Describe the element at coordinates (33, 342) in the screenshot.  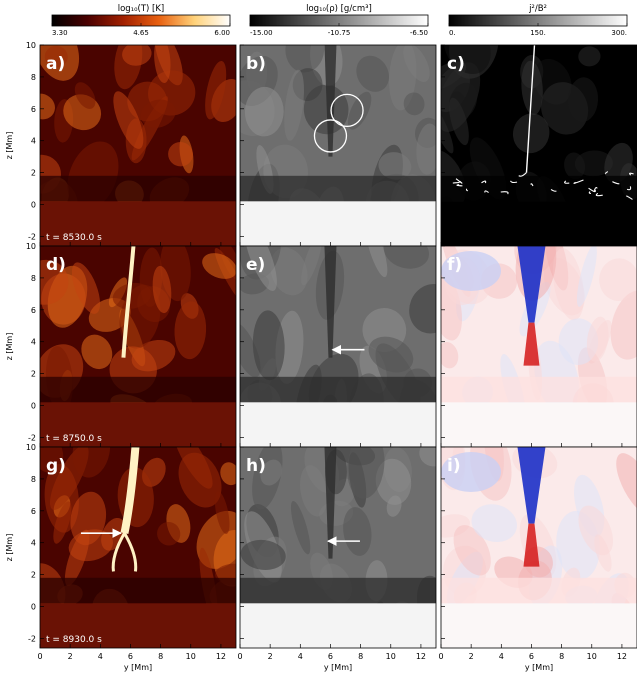
I see `y-tick-label: 4` at that location.